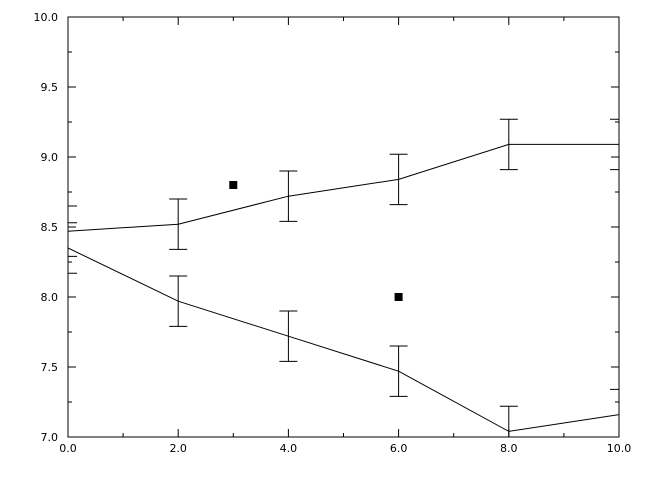 The image size is (652, 478). What do you see at coordinates (50, 297) in the screenshot?
I see `y-tick-label: 8.0` at bounding box center [50, 297].